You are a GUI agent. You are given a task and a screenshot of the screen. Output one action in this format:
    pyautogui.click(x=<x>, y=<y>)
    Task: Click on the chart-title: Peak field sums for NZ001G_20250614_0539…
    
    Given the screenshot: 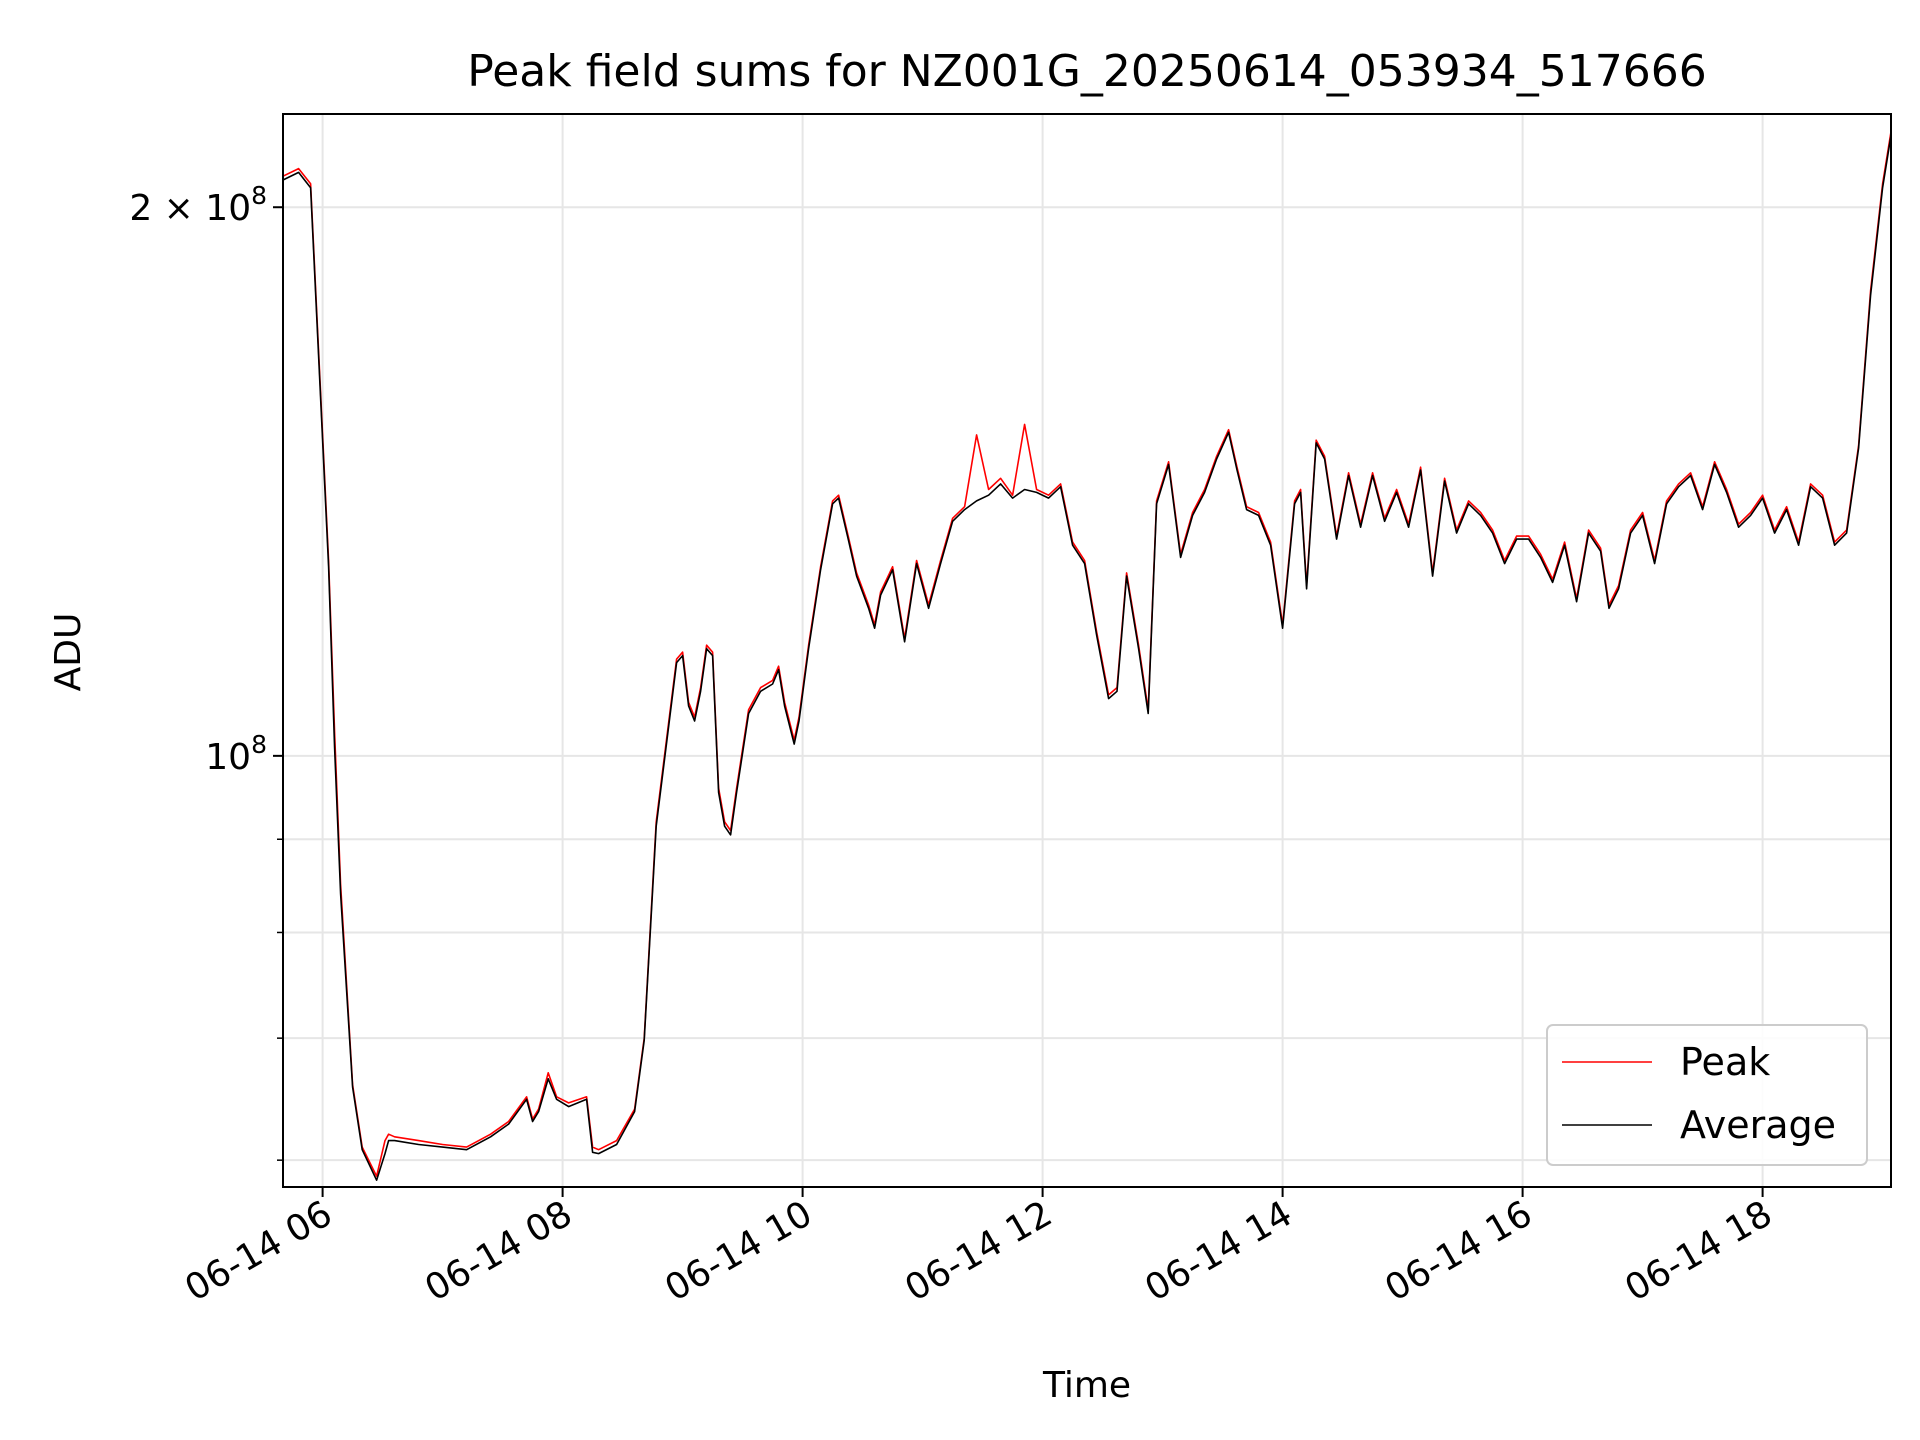 What is the action you would take?
    pyautogui.click(x=1086, y=71)
    